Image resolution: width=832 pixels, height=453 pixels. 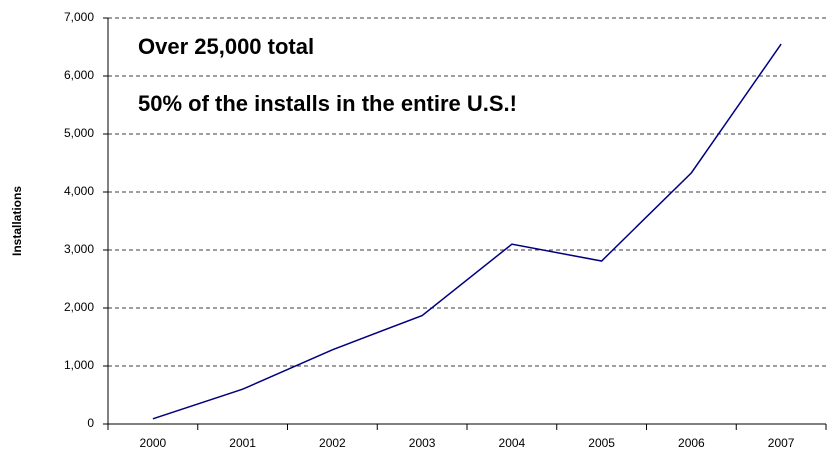 What do you see at coordinates (79, 133) in the screenshot?
I see `y-tick-label: 5,000` at bounding box center [79, 133].